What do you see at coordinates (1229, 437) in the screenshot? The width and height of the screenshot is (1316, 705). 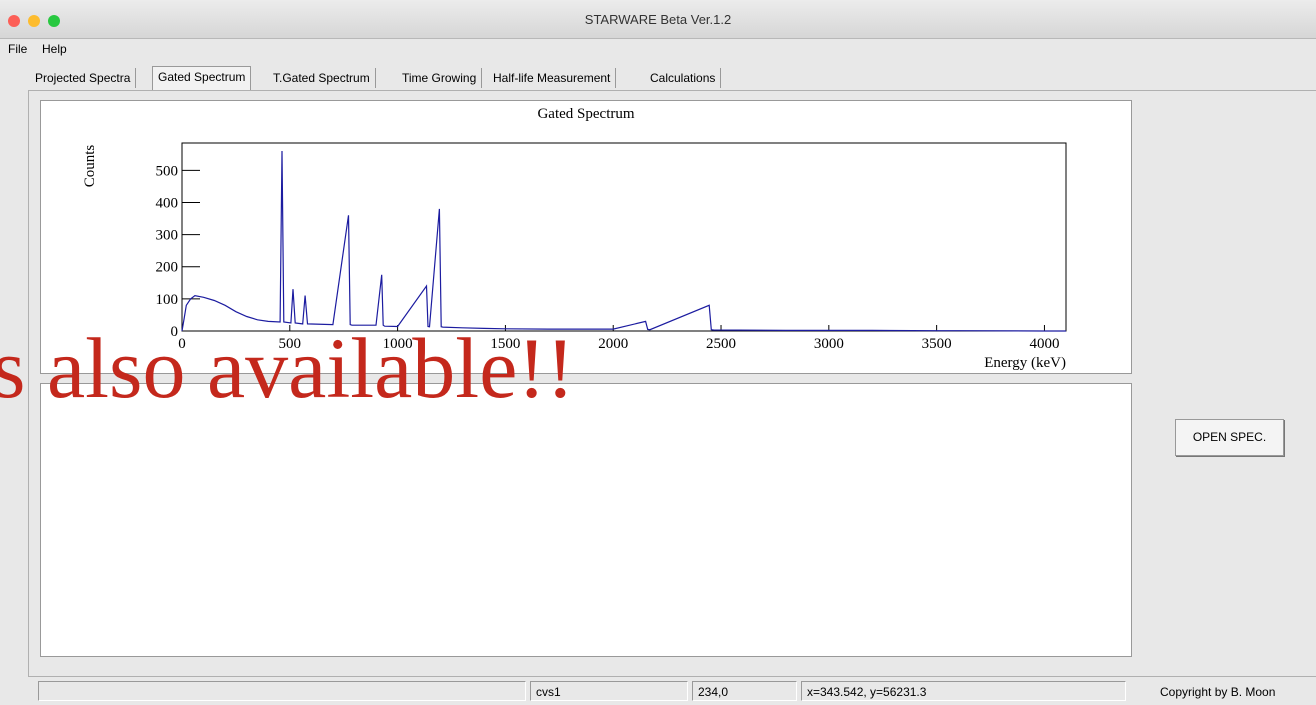 I see `open-spec-button: OPEN SPEC.` at bounding box center [1229, 437].